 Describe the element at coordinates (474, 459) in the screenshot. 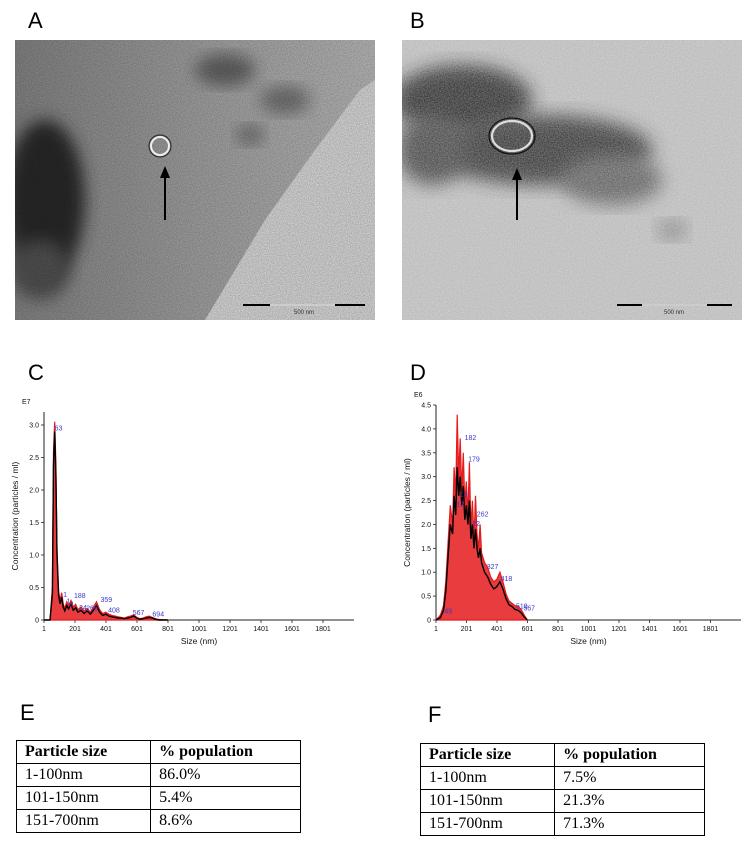

I see `peak-label: 179` at that location.